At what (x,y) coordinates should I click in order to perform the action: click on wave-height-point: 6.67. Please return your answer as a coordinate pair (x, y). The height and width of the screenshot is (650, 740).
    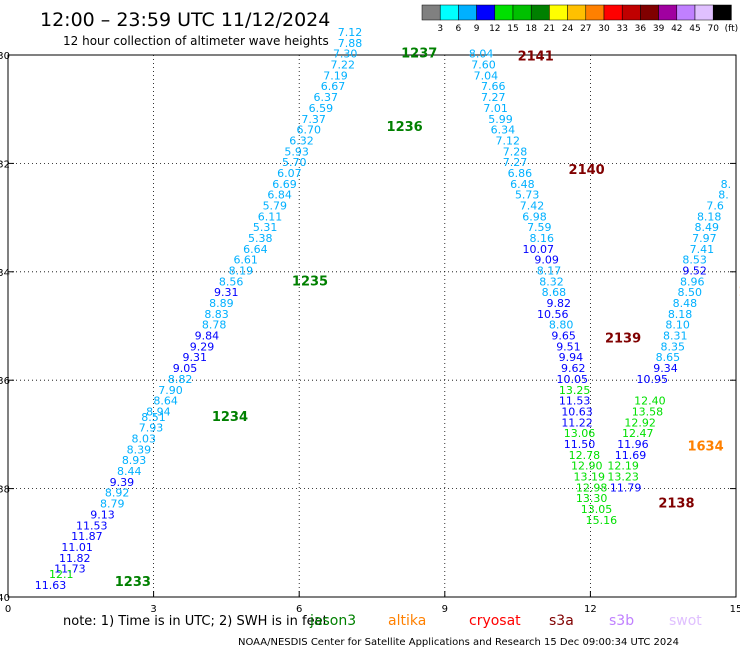
    Looking at the image, I should click on (333, 86).